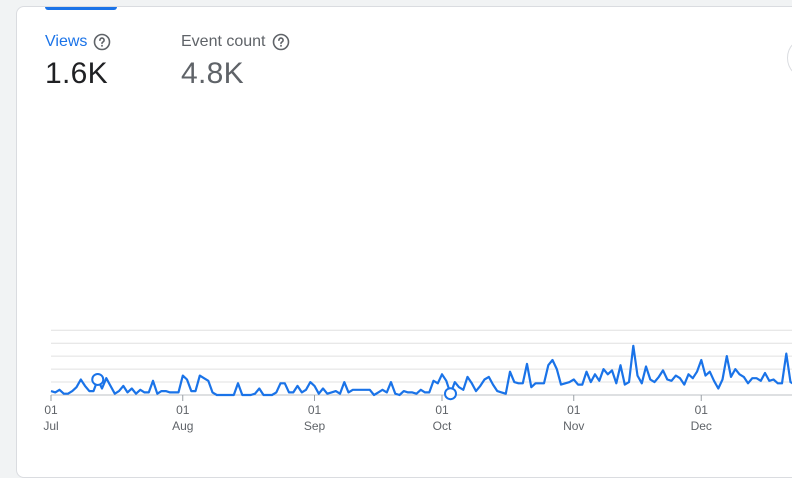 Image resolution: width=792 pixels, height=478 pixels. I want to click on active-tab-indicator, so click(81, 8).